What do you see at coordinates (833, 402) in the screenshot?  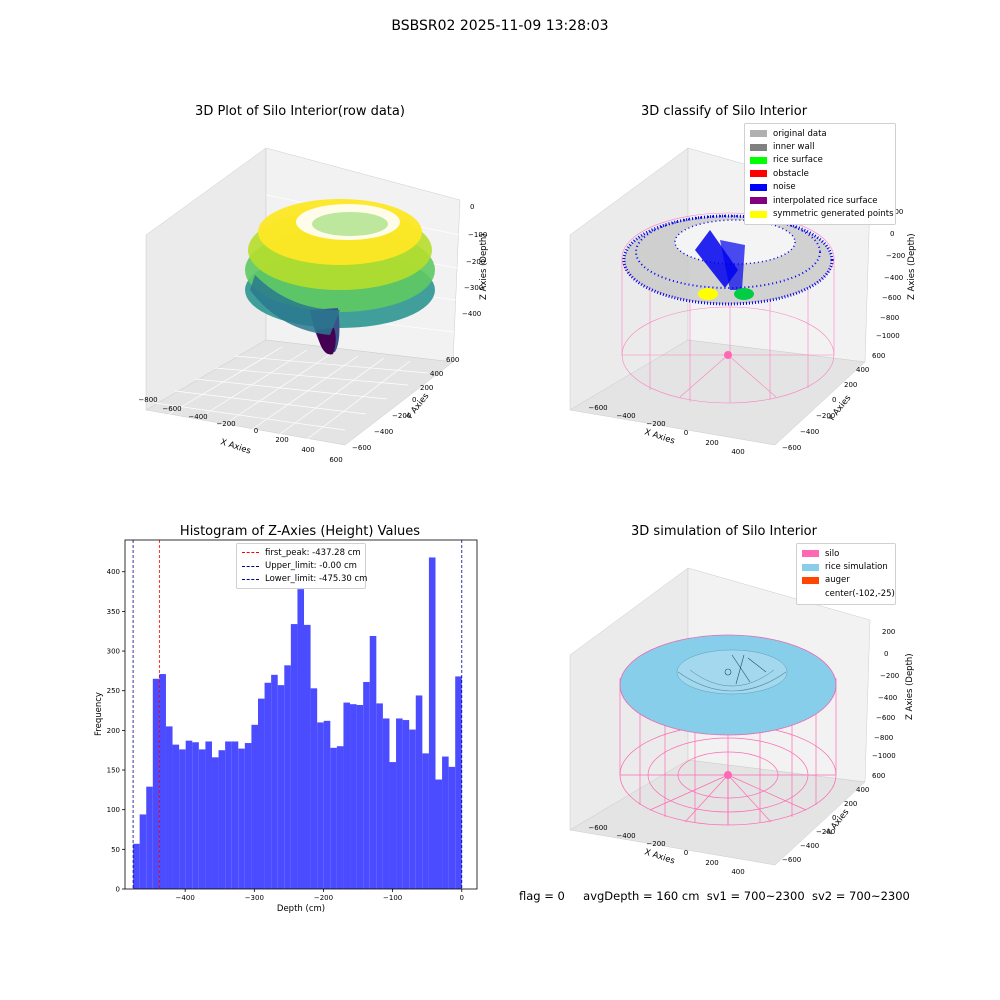 I see `tr-y-ticks: −600 −400 −200 0 200 400 600` at bounding box center [833, 402].